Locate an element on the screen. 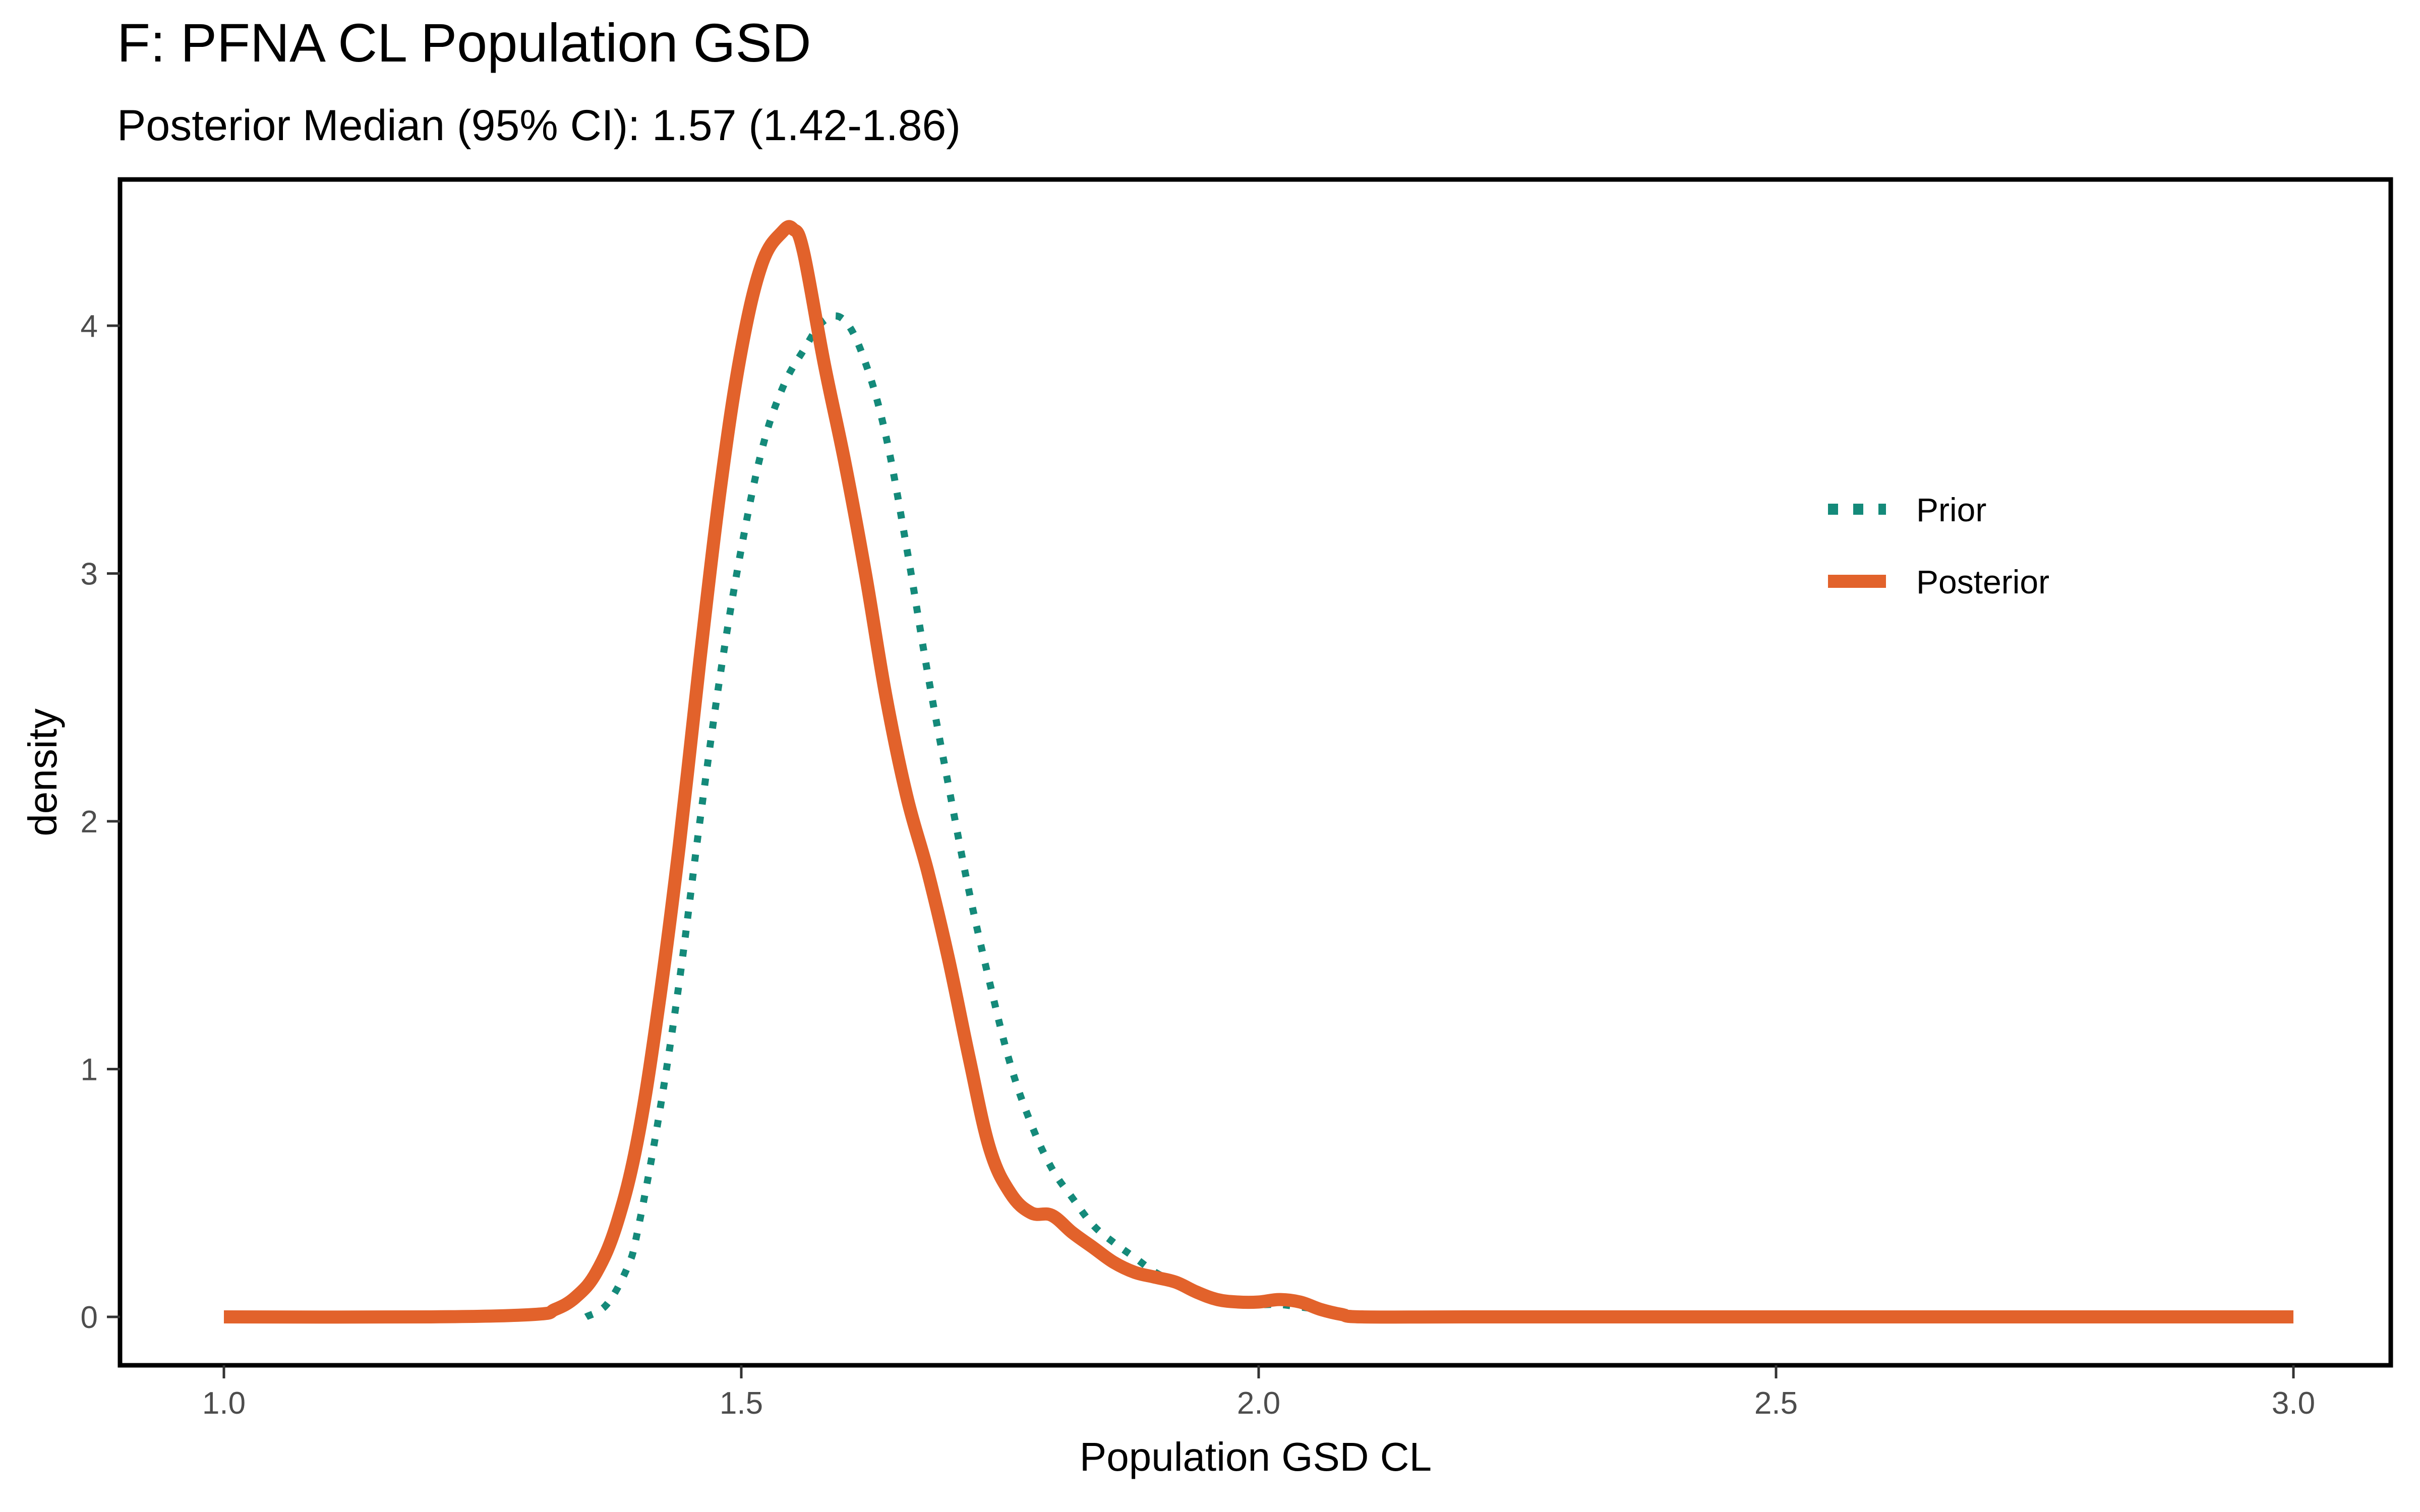  x-tick-label: 1.5 is located at coordinates (741, 1403).